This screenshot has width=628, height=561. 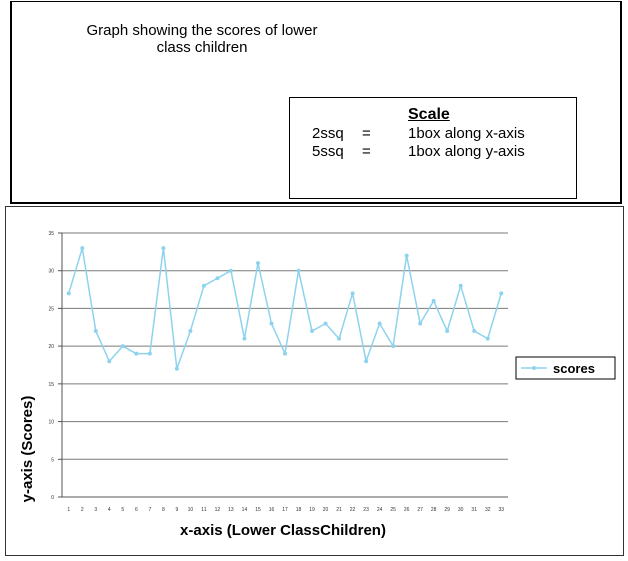 I want to click on y-tick-label: 30, so click(x=51, y=272).